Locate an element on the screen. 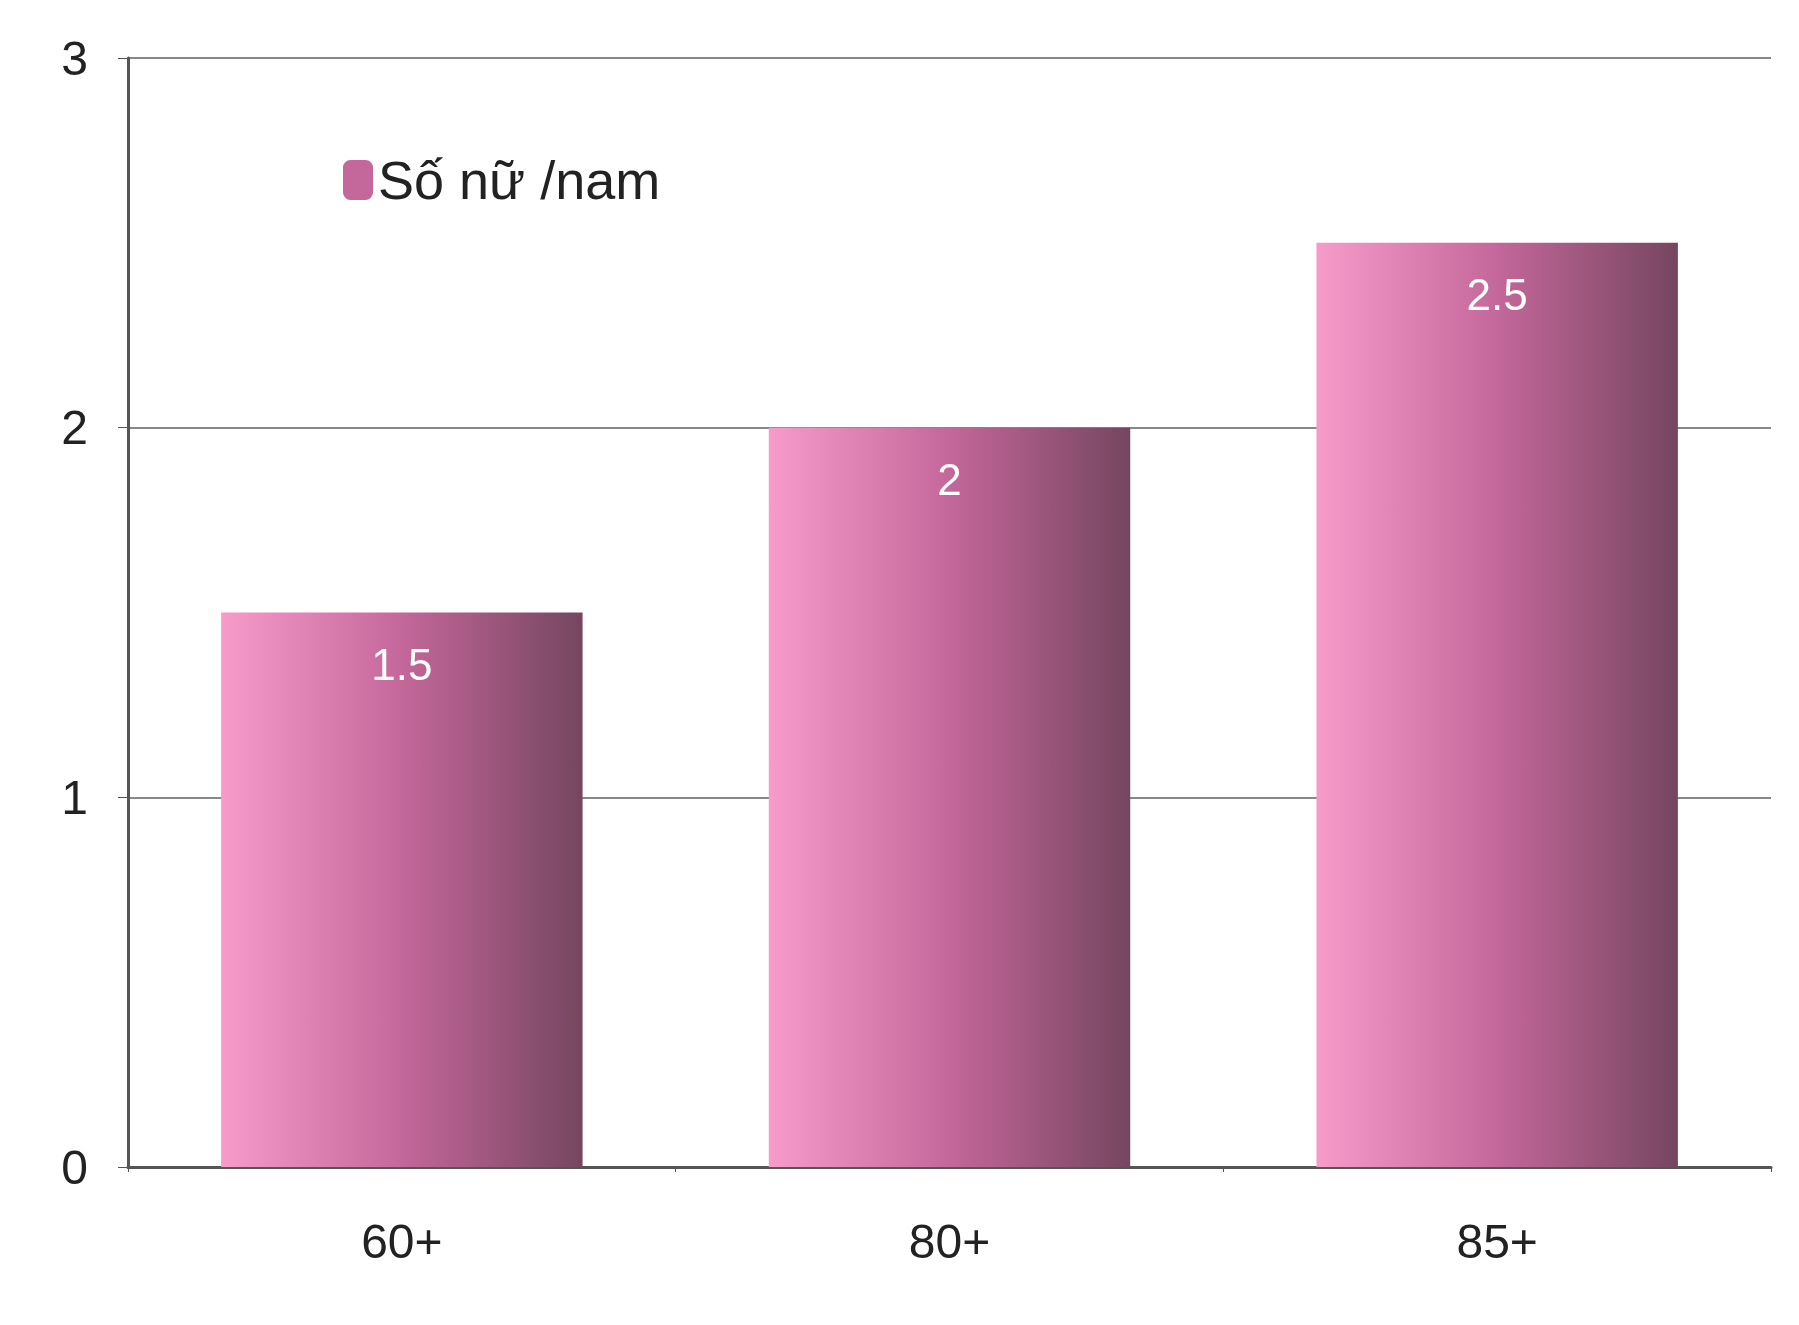  y-tick-label: 2 is located at coordinates (74, 428).